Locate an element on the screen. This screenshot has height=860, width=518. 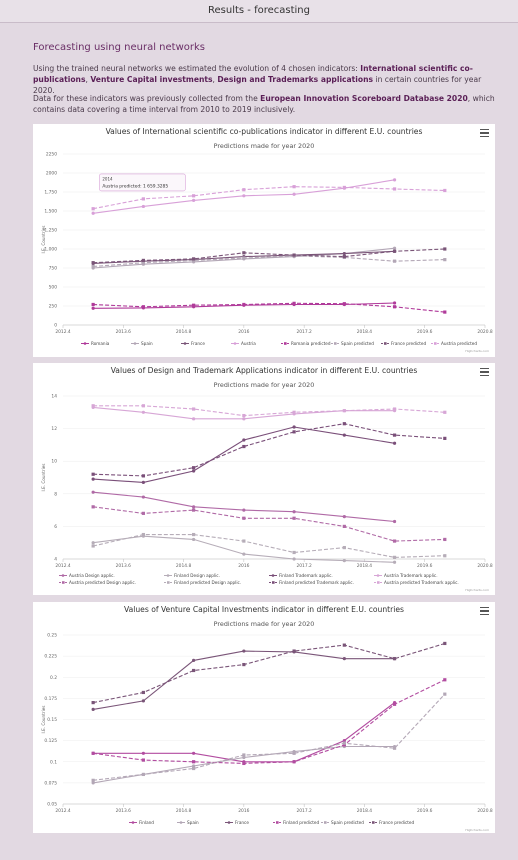
legend-label: Romania is located at coordinates (100, 343).